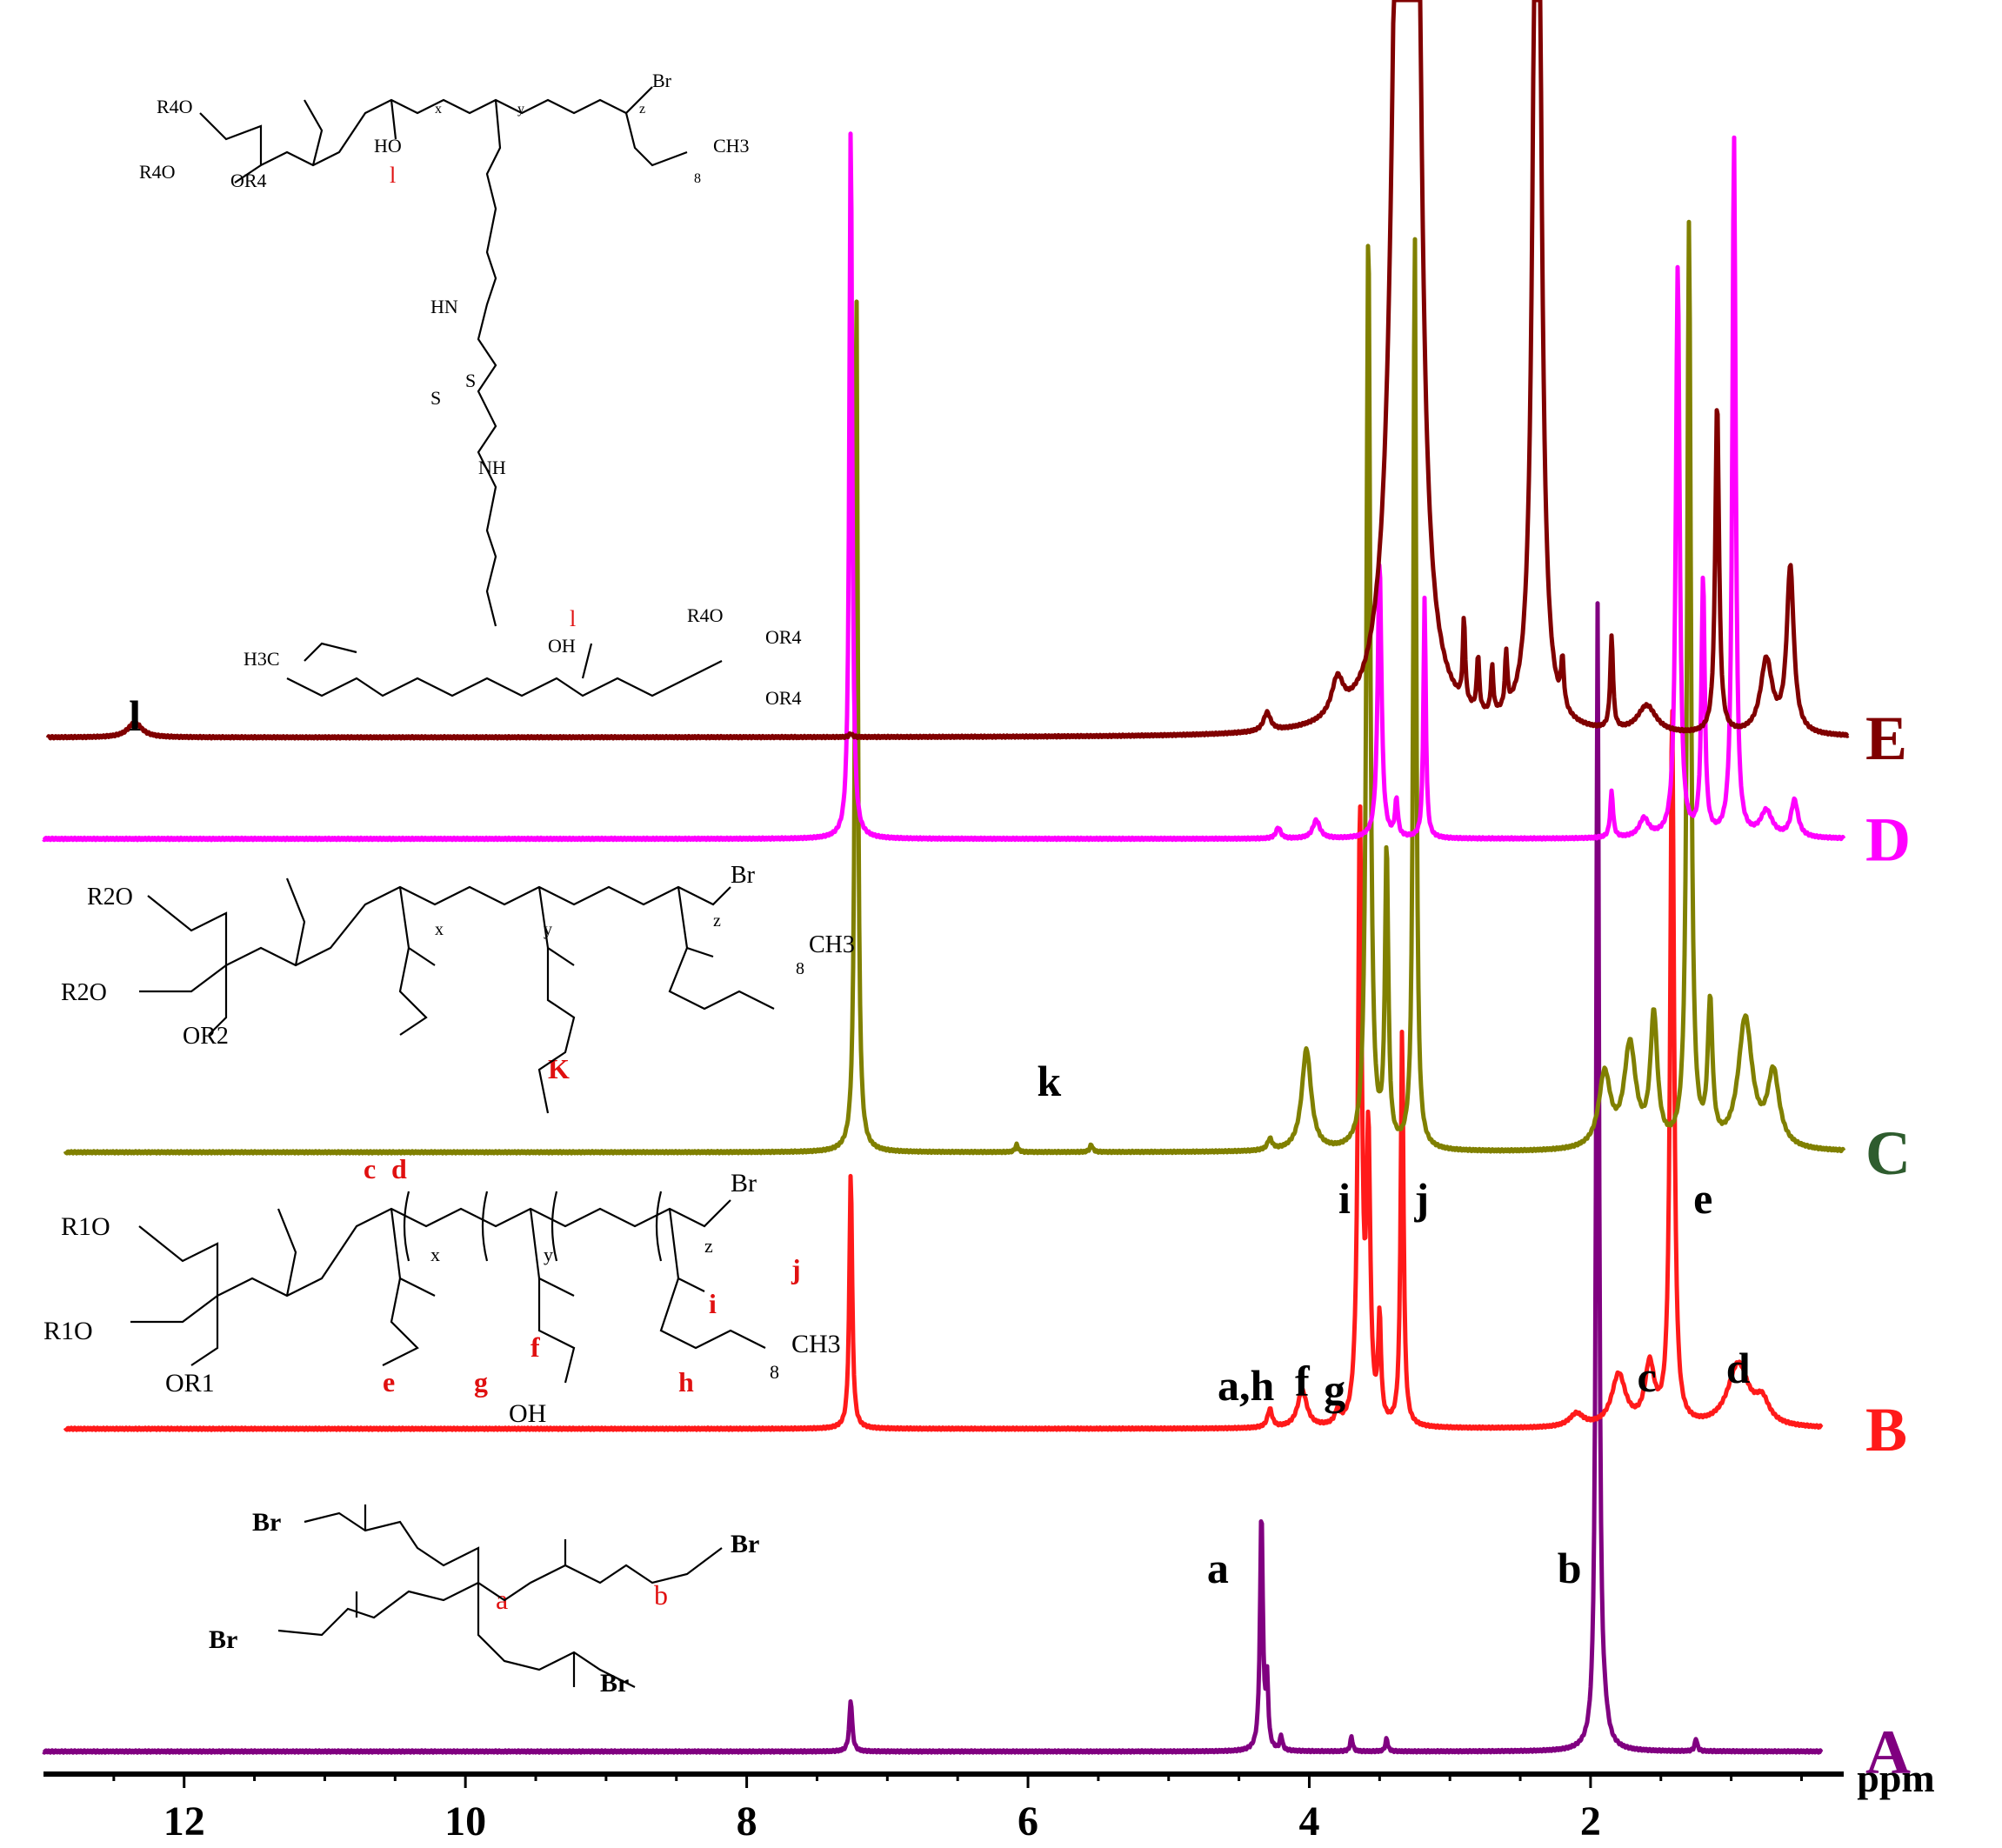  I want to click on struct-c-r2o-1: R2O, so click(110, 897).